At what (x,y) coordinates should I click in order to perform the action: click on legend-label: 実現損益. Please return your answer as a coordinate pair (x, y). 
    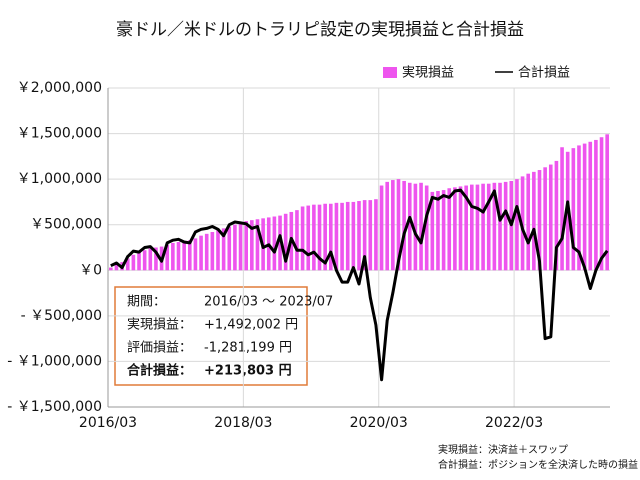
    Looking at the image, I should click on (428, 73).